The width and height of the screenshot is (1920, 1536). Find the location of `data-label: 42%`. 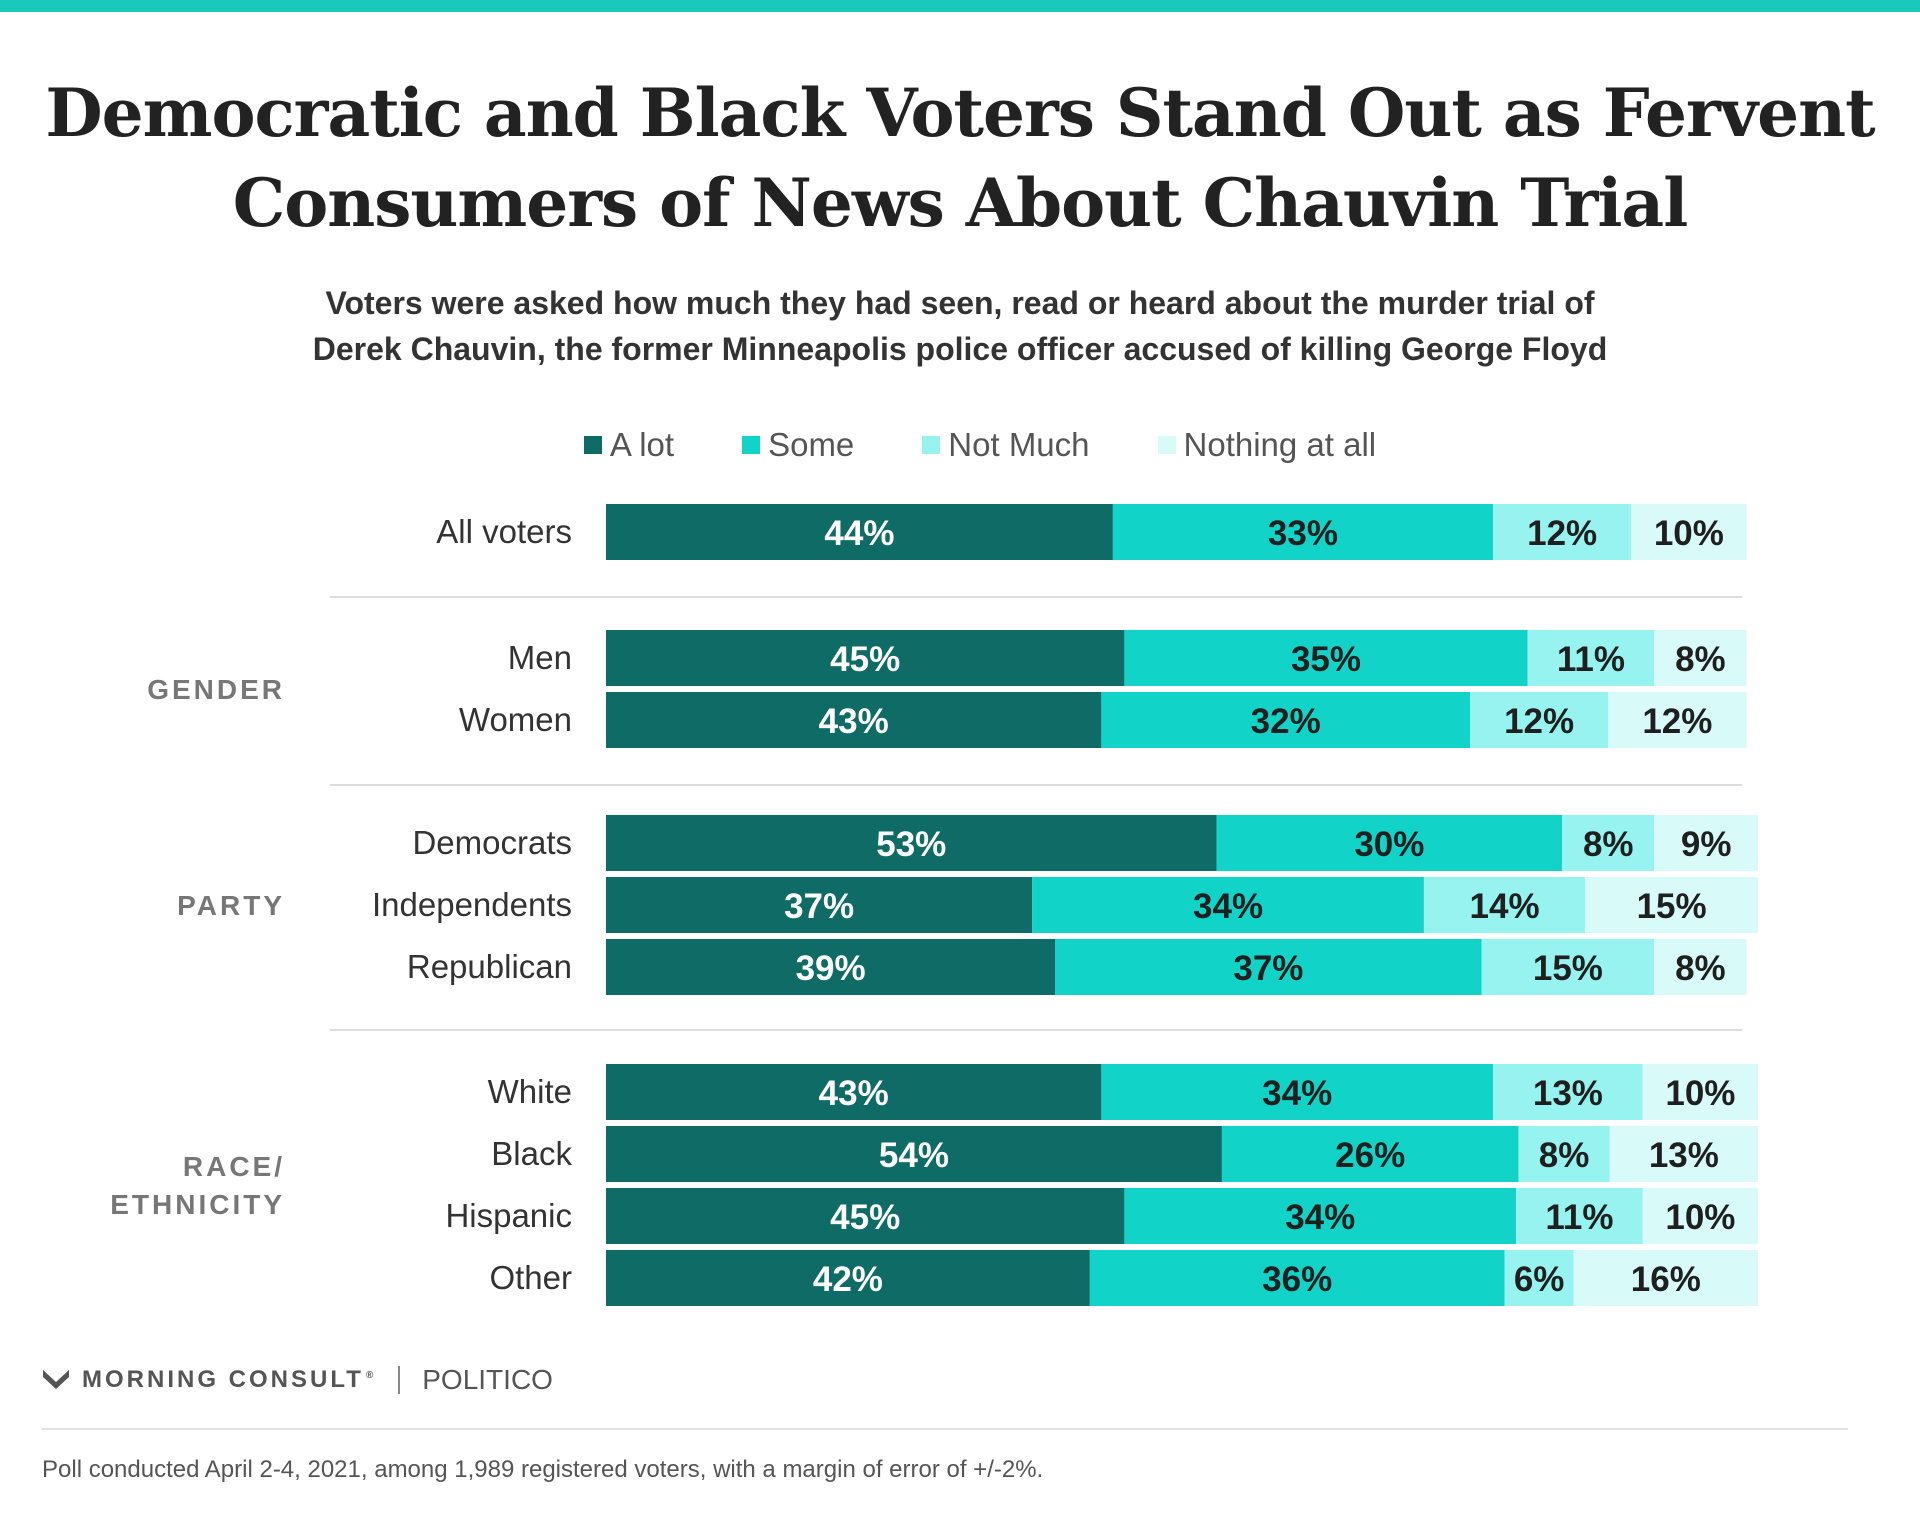

data-label: 42% is located at coordinates (848, 1279).